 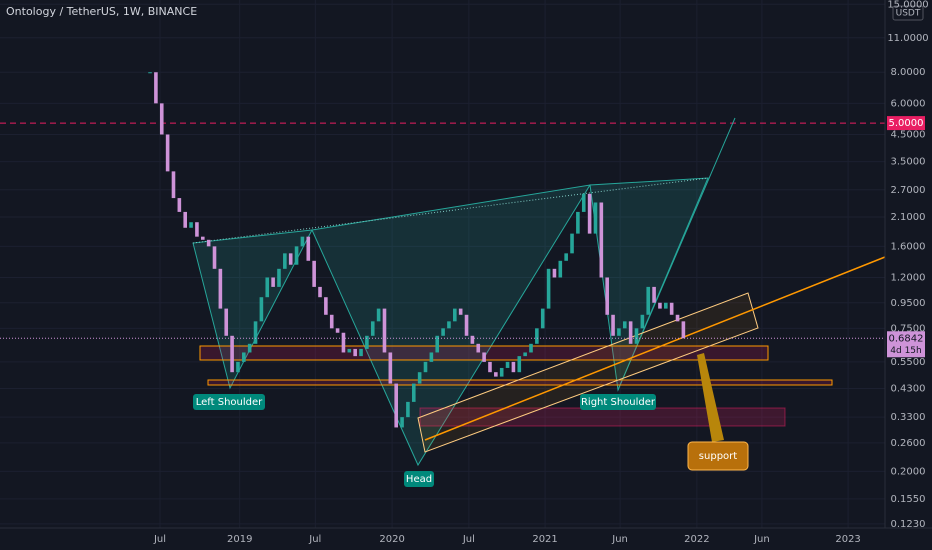 What do you see at coordinates (391, 539) in the screenshot?
I see `x-tick-label: 2020` at bounding box center [391, 539].